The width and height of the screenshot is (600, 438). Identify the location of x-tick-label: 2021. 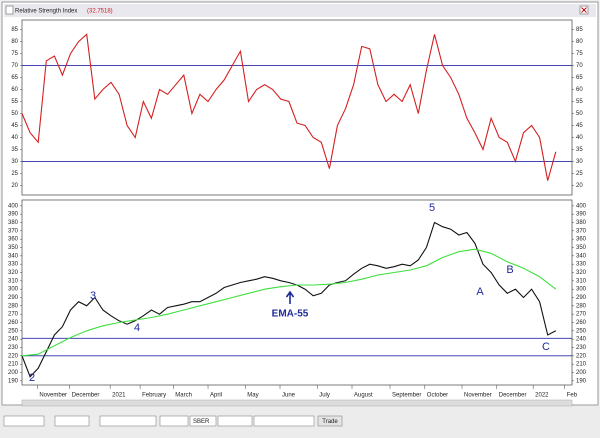
(119, 396).